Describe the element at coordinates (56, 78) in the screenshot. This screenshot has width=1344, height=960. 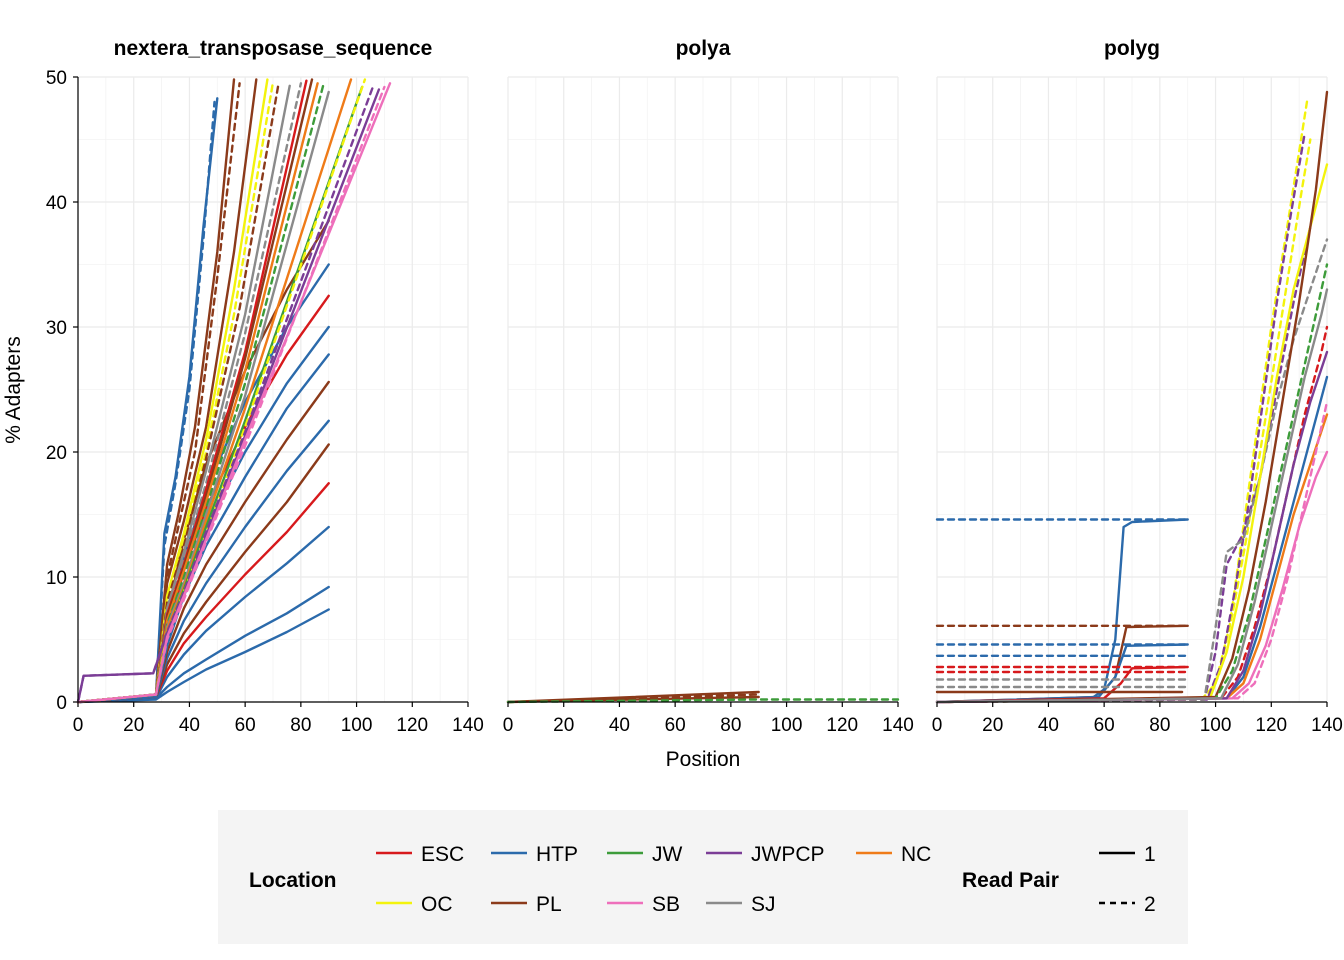
I see `y-tick-label: 50` at that location.